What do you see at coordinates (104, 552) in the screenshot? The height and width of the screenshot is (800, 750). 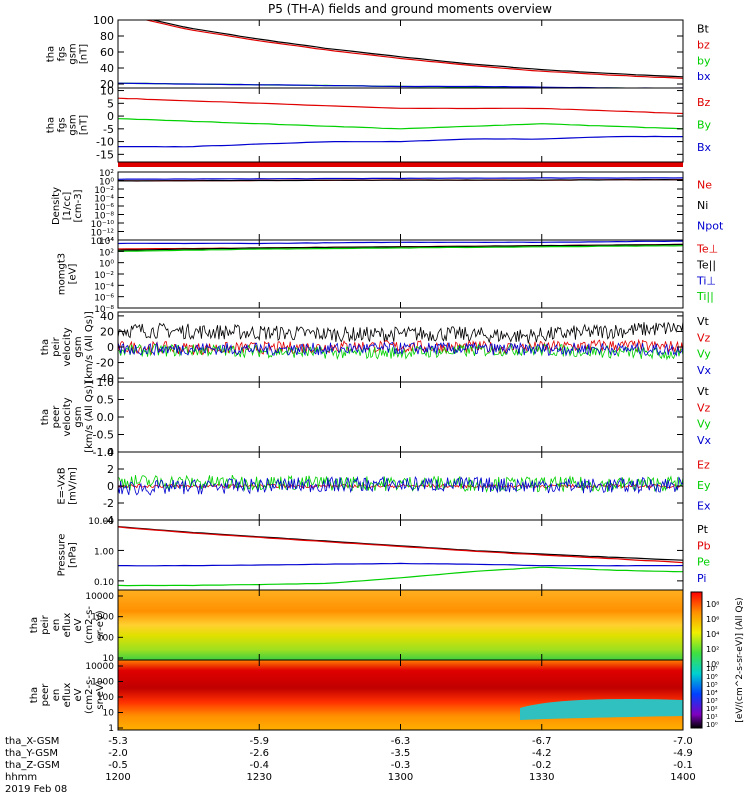 I see `y-tick-label: 1.00` at bounding box center [104, 552].